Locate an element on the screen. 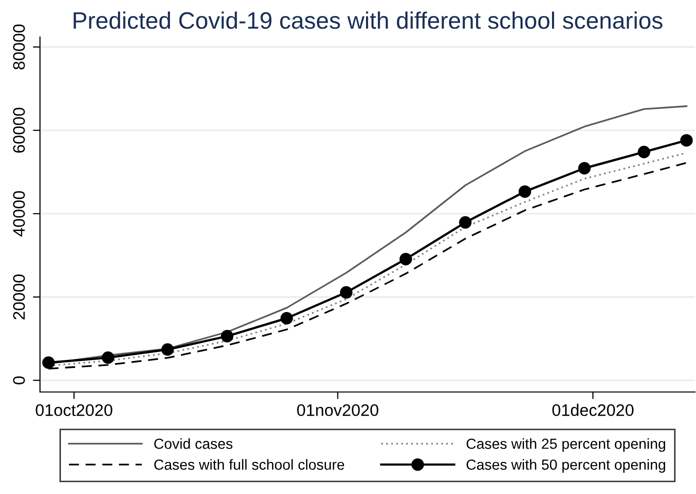  y-tick-label: 20000 is located at coordinates (19, 297).